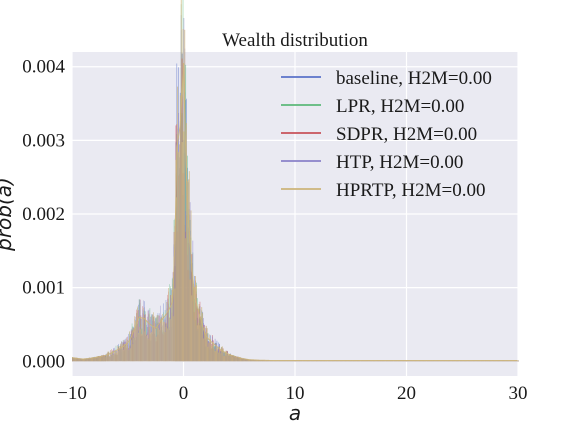 The image size is (576, 432). What do you see at coordinates (414, 78) in the screenshot?
I see `legend-label: baseline, H2M=0.00` at bounding box center [414, 78].